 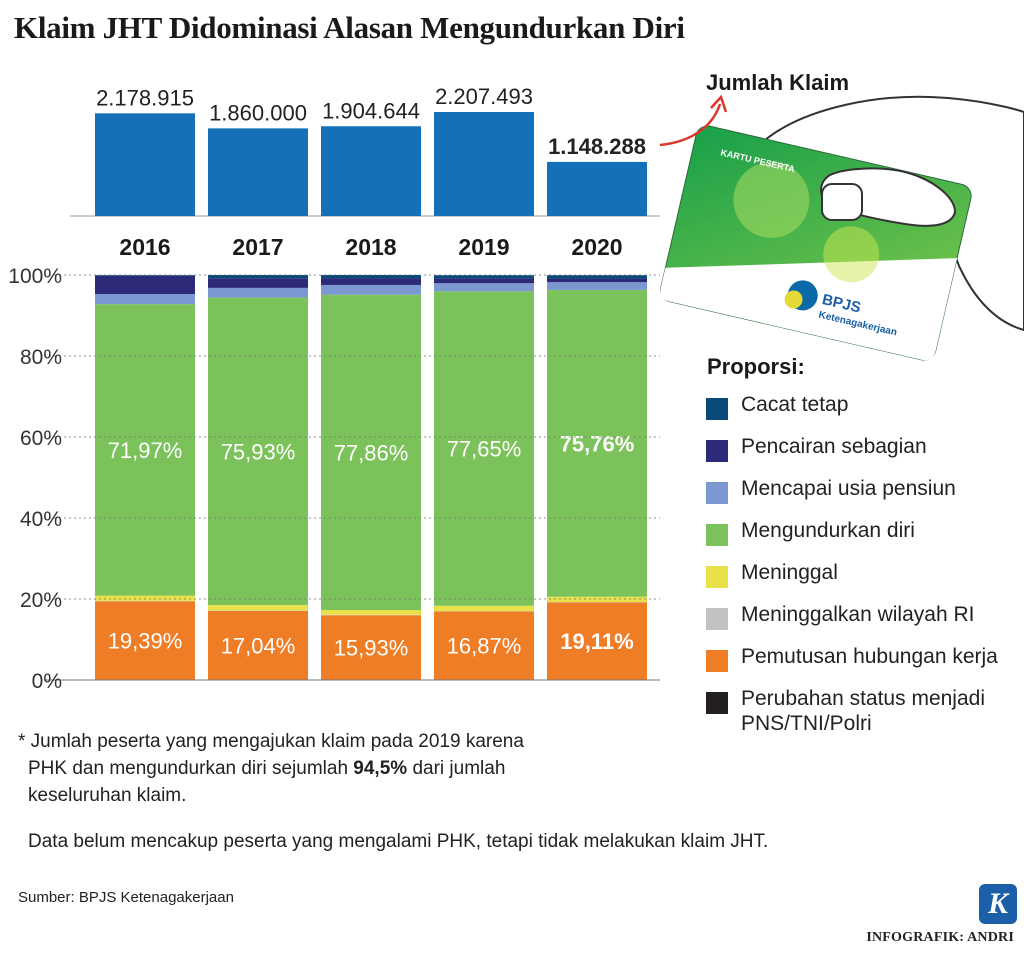 I want to click on segment-label-2018-4: 77,86%, so click(x=371, y=452).